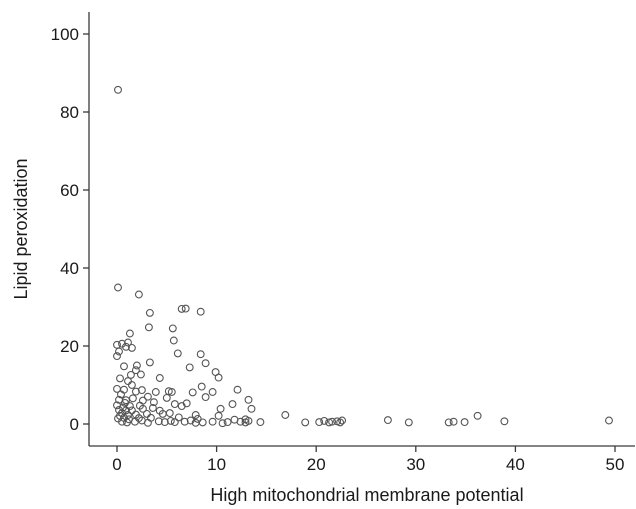  Describe the element at coordinates (69, 190) in the screenshot. I see `y-tick-label: 60` at that location.